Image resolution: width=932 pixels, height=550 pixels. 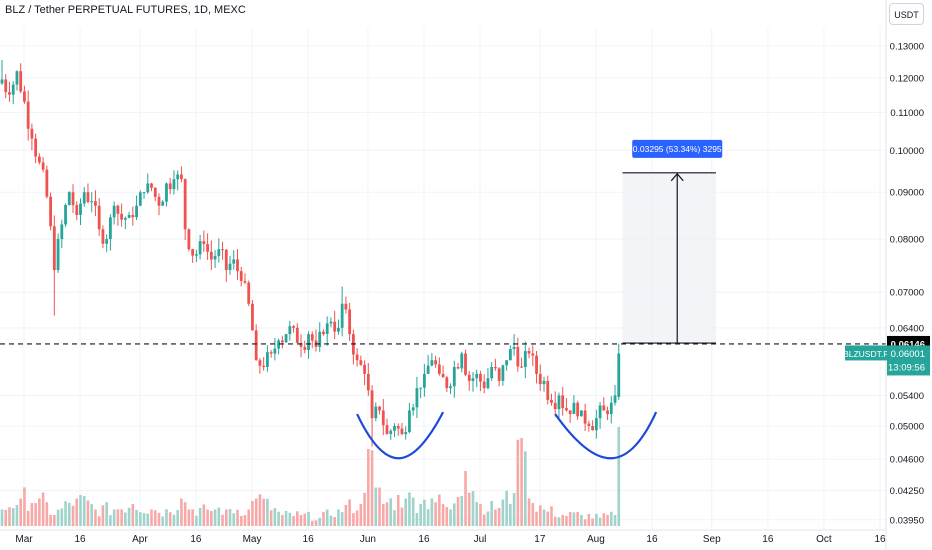 What do you see at coordinates (540, 539) in the screenshot?
I see `x-tick-label: 17` at bounding box center [540, 539].